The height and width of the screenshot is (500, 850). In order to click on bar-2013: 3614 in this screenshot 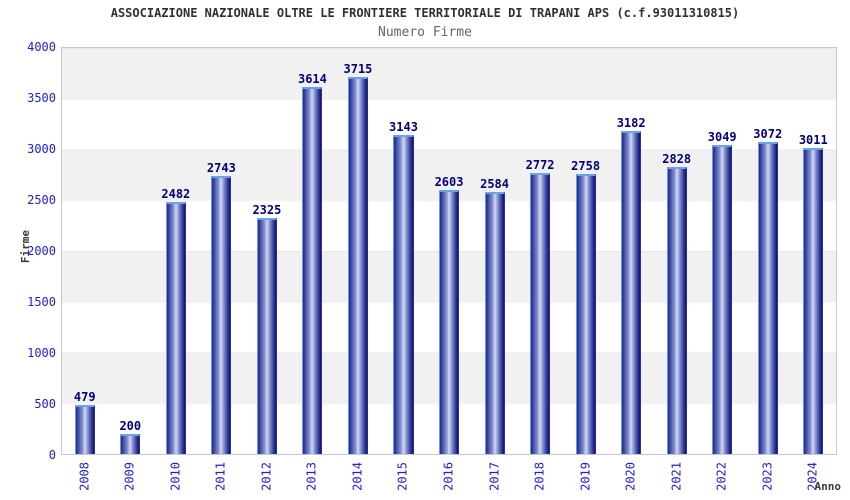, I will do `click(312, 263)`.